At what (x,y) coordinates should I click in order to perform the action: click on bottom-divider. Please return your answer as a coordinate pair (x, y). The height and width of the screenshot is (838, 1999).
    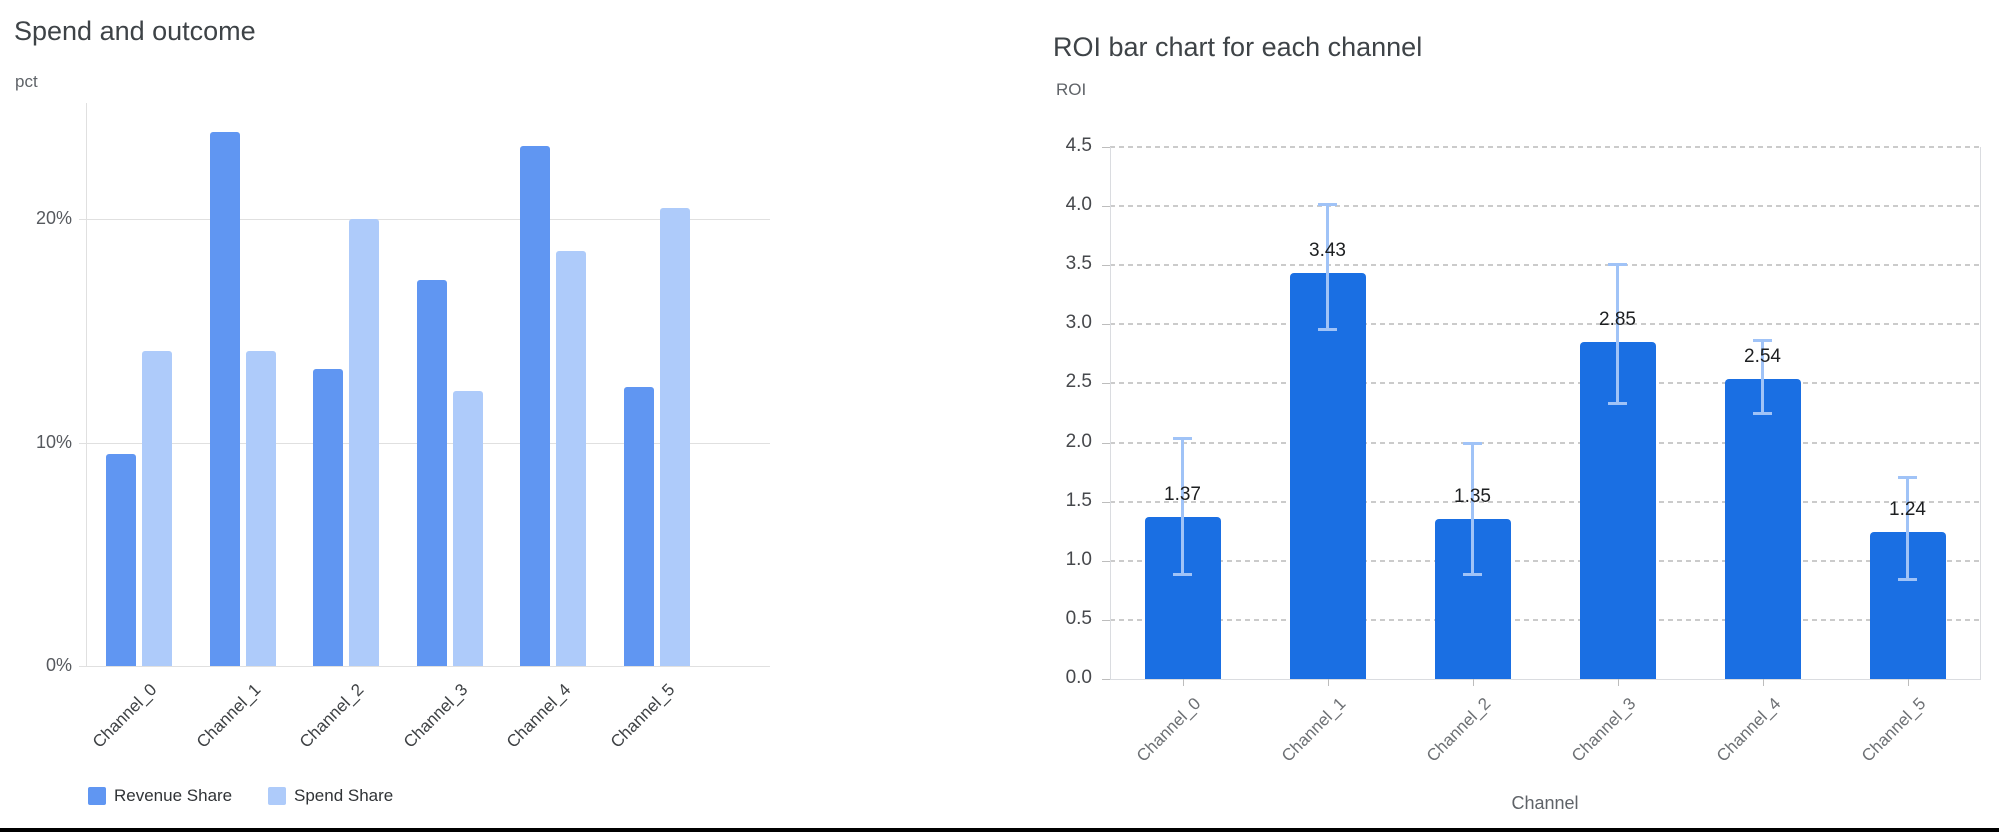
    Looking at the image, I should click on (999, 830).